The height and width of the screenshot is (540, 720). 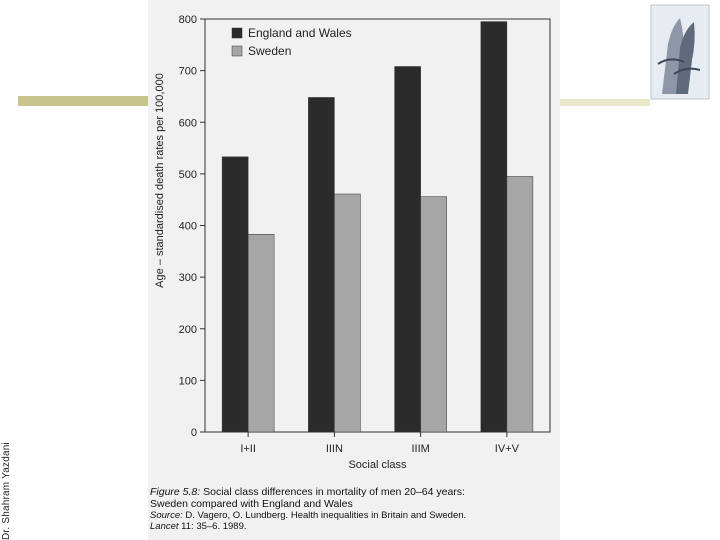 I want to click on figure-label: Figure 5.8:, so click(x=175, y=492).